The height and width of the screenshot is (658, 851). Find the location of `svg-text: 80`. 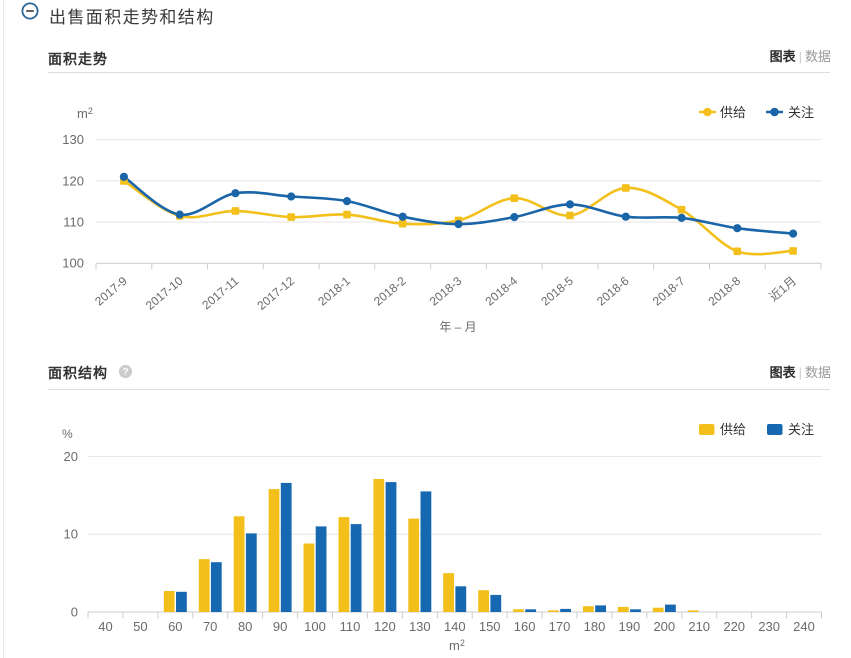

svg-text: 80 is located at coordinates (245, 626).